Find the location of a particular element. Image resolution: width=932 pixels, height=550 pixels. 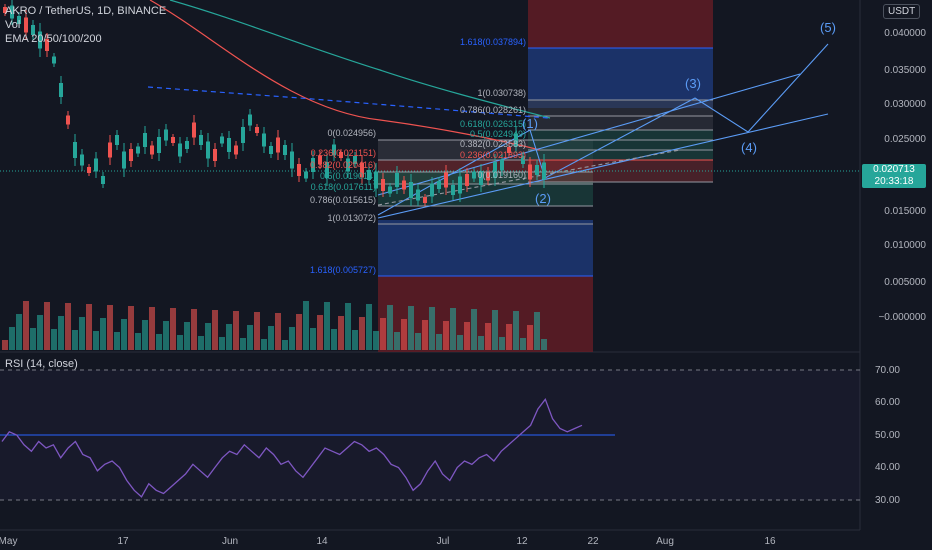

volume-bars is located at coordinates (274, 325).